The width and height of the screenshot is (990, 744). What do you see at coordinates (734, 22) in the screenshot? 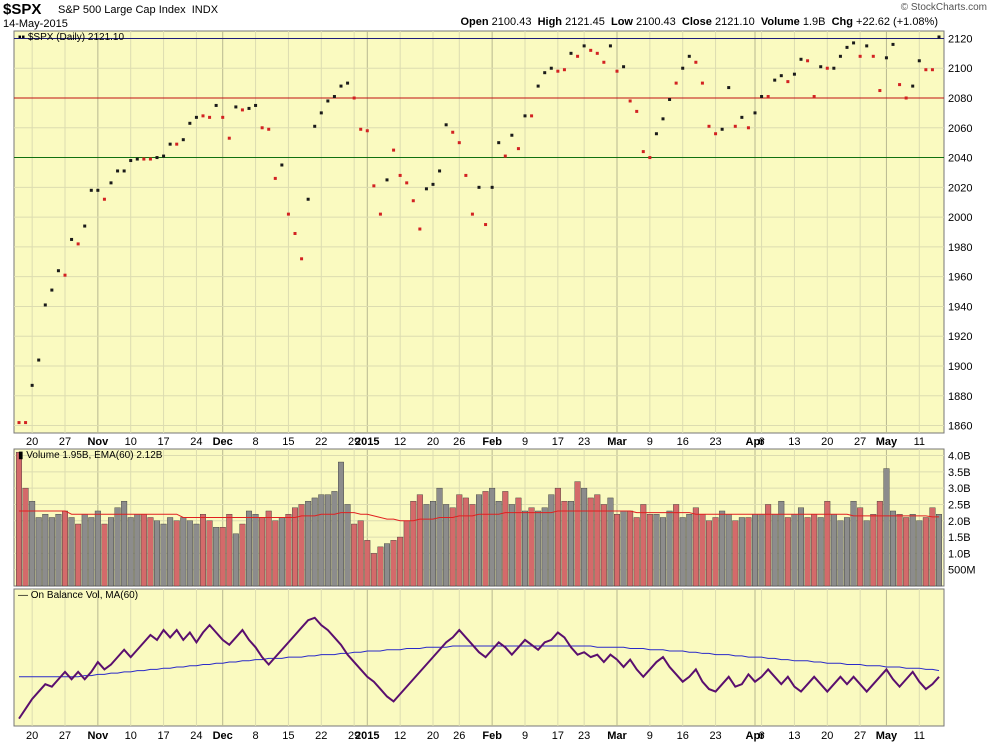
I see `close-value: 2121.10` at bounding box center [734, 22].